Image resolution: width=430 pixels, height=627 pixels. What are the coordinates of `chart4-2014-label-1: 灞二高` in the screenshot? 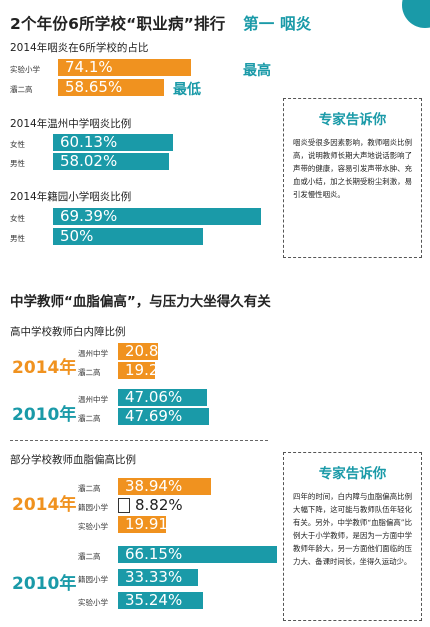 It's located at (89, 372).